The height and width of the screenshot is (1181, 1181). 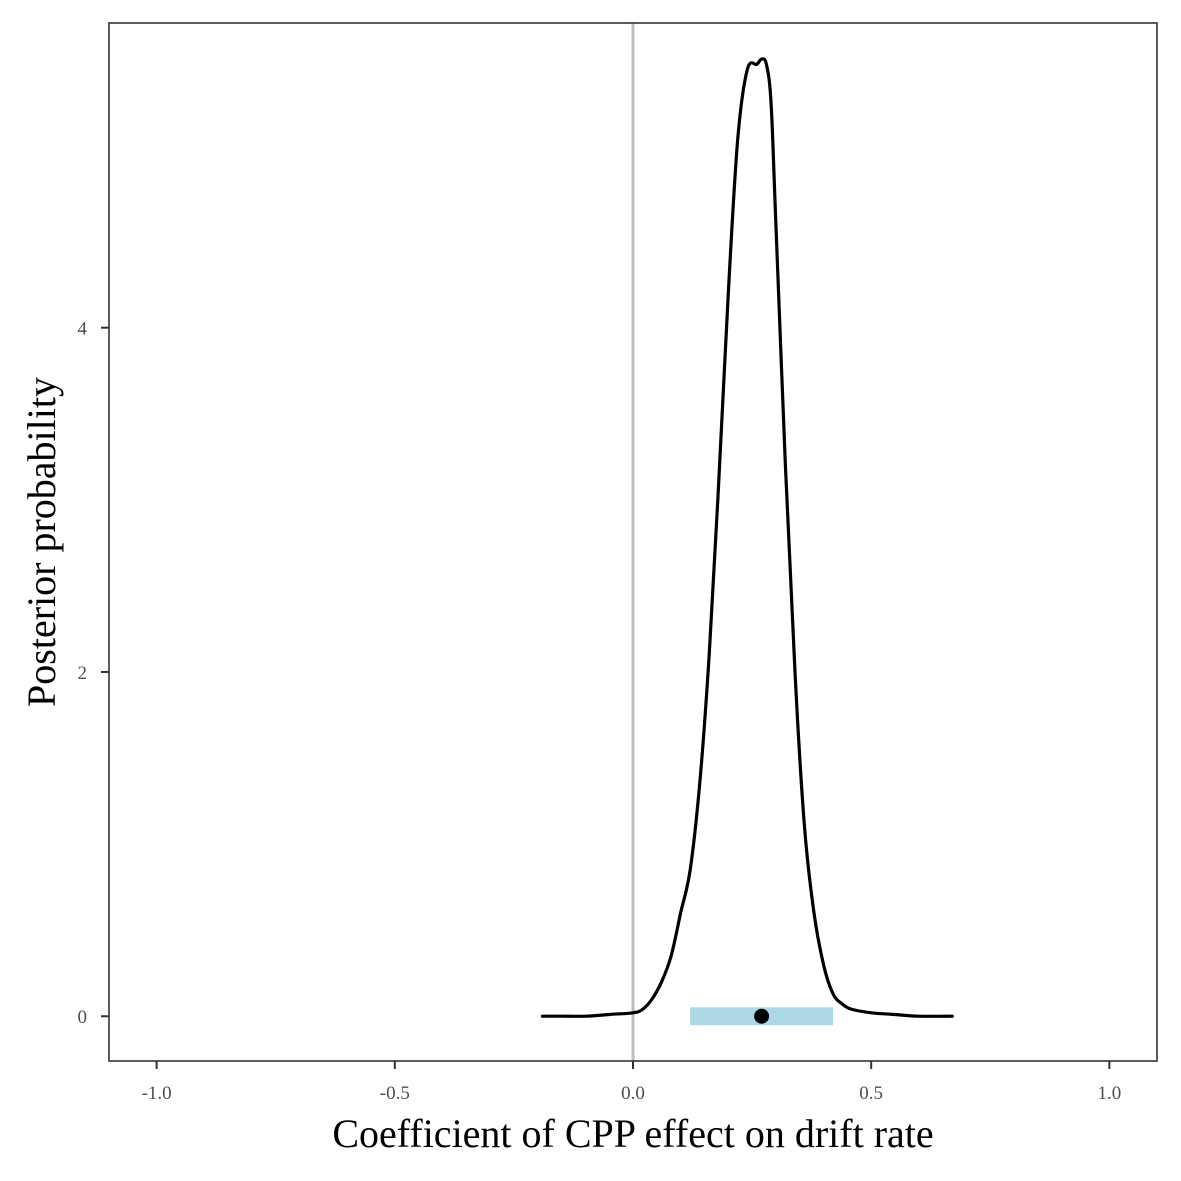 I want to click on point-estimate-marker, so click(x=762, y=1016).